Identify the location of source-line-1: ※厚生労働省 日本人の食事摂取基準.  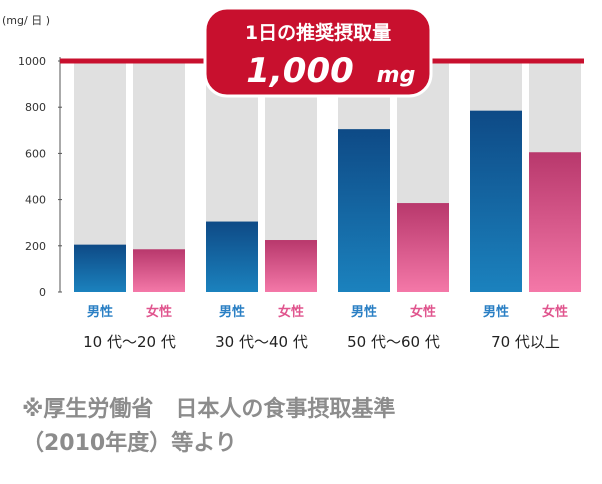
(209, 409).